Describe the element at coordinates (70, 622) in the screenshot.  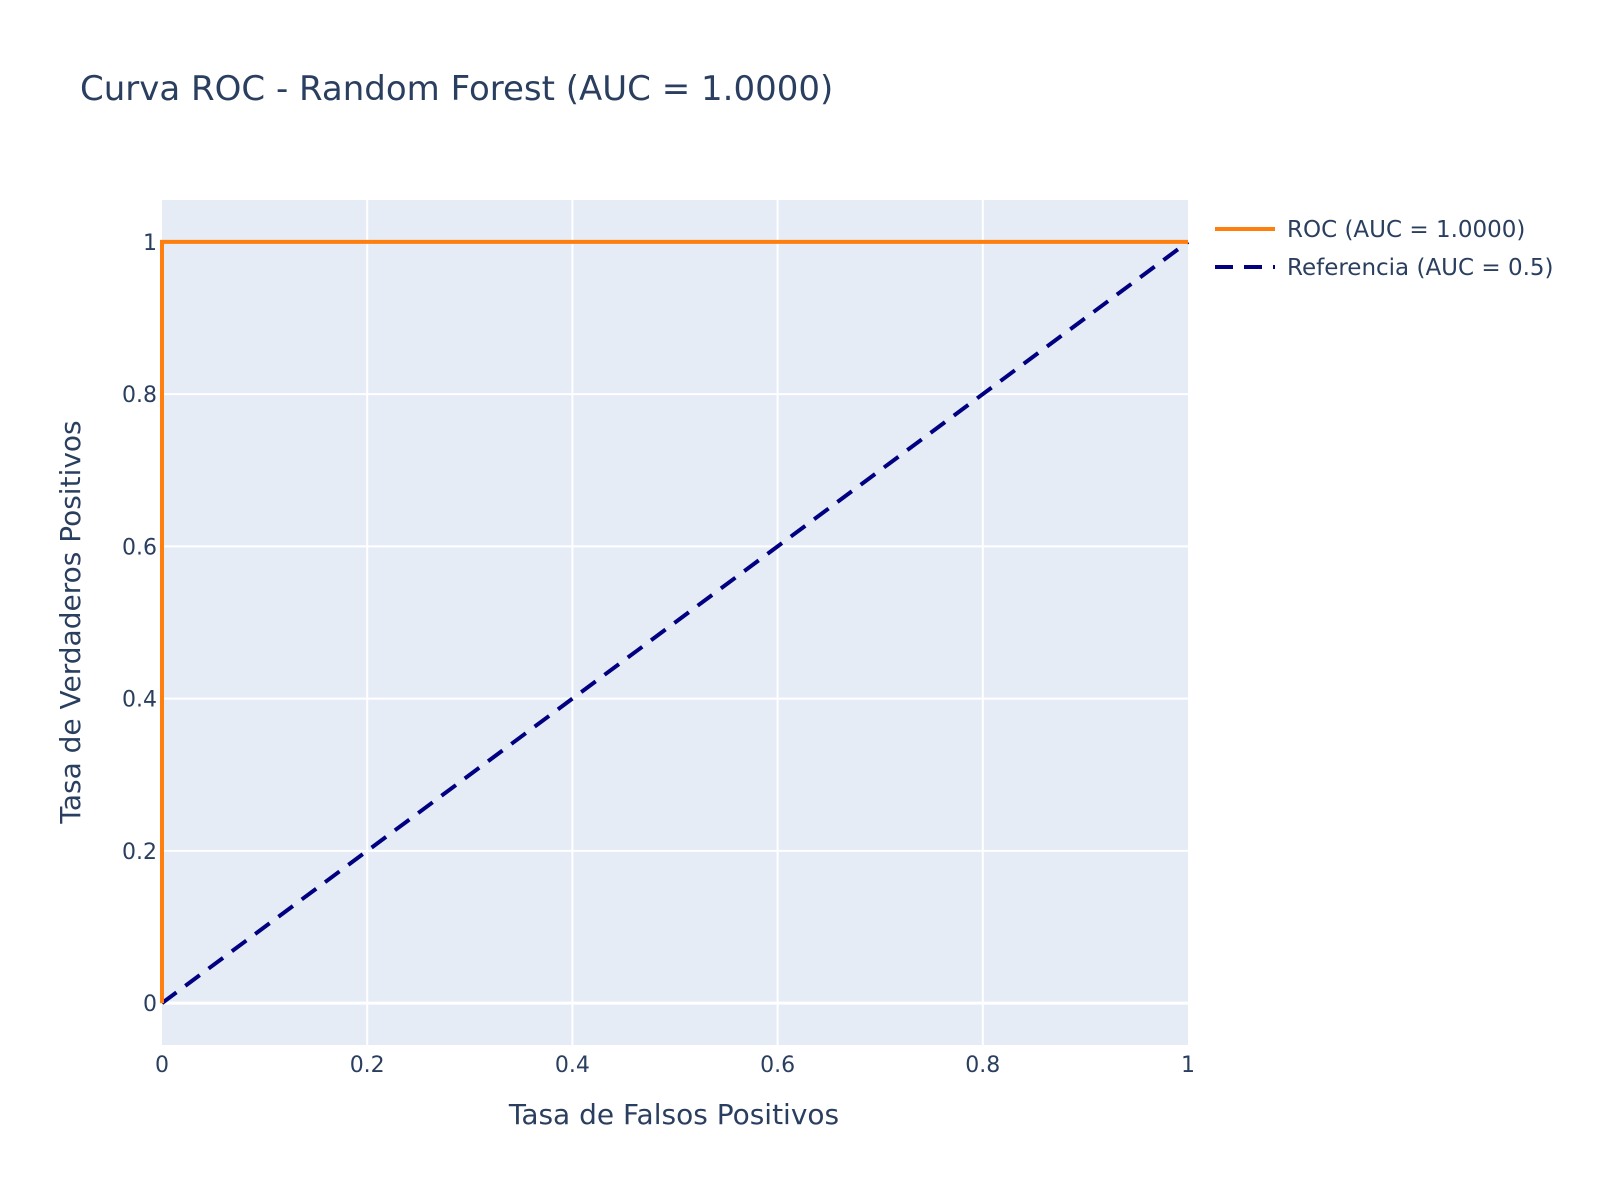
I see `y-axis-title: Tasa de Verdaderos Positivos` at that location.